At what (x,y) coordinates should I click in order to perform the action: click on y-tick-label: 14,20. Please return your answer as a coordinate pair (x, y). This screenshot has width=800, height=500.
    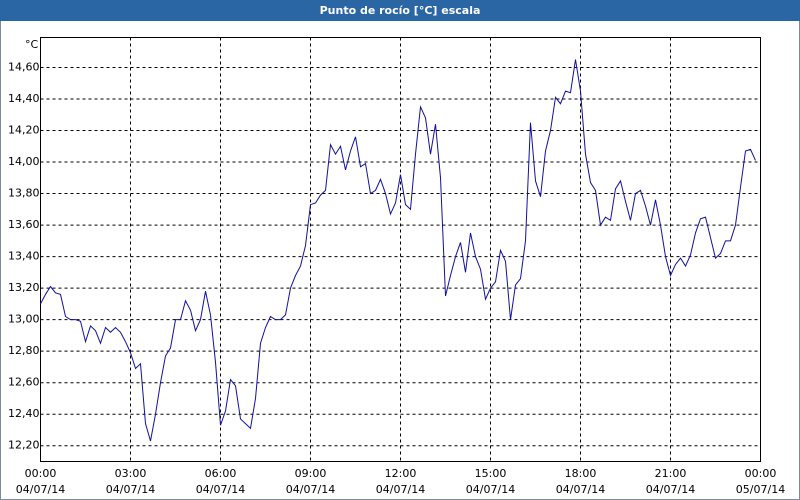
    Looking at the image, I should click on (24, 129).